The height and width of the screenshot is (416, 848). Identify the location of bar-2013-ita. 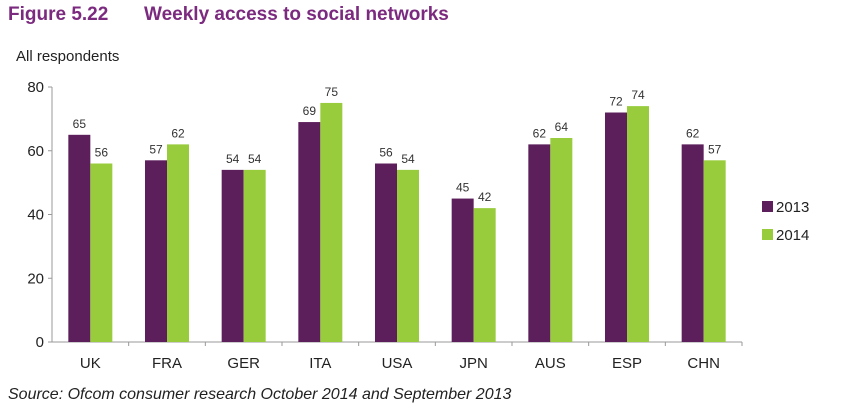
(309, 232).